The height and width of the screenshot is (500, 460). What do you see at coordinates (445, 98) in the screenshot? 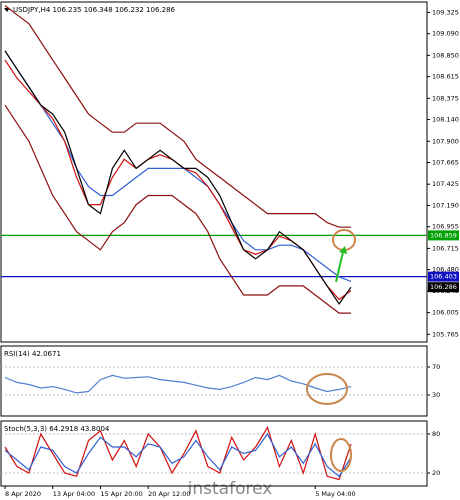
I see `y-tick-label: 108.375` at bounding box center [445, 98].